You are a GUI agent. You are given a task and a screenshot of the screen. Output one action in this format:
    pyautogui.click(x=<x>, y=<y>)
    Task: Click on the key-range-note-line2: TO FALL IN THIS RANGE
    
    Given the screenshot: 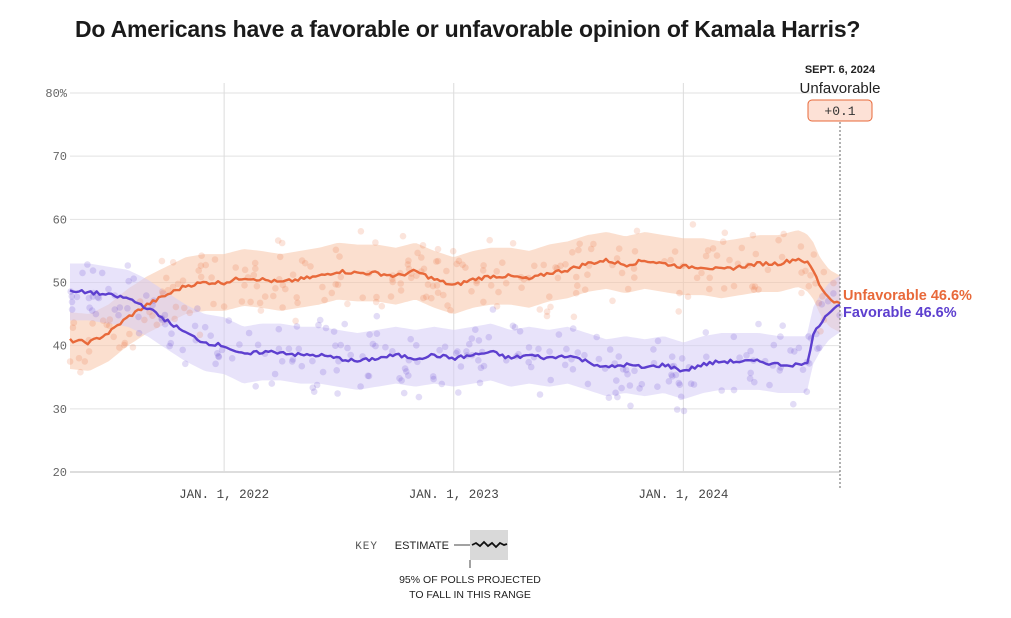 What is the action you would take?
    pyautogui.click(x=470, y=595)
    